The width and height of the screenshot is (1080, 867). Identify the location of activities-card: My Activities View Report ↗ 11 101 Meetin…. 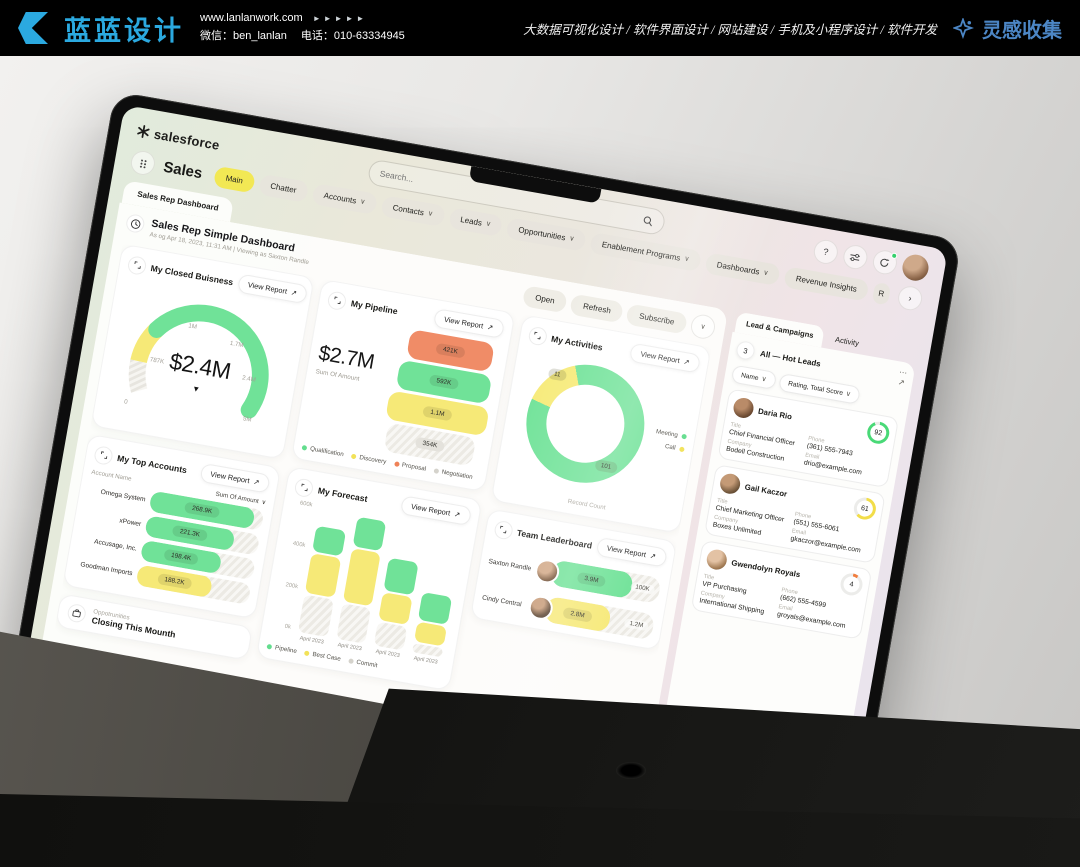
(601, 424).